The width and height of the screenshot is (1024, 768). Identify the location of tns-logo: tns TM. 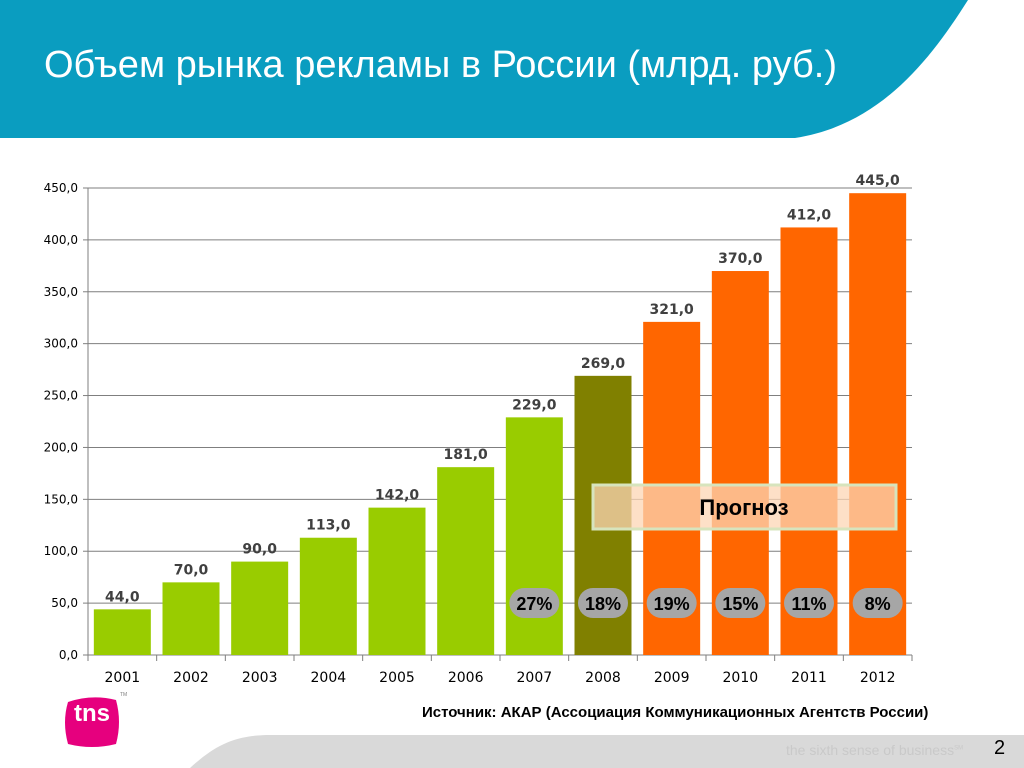
(94, 721).